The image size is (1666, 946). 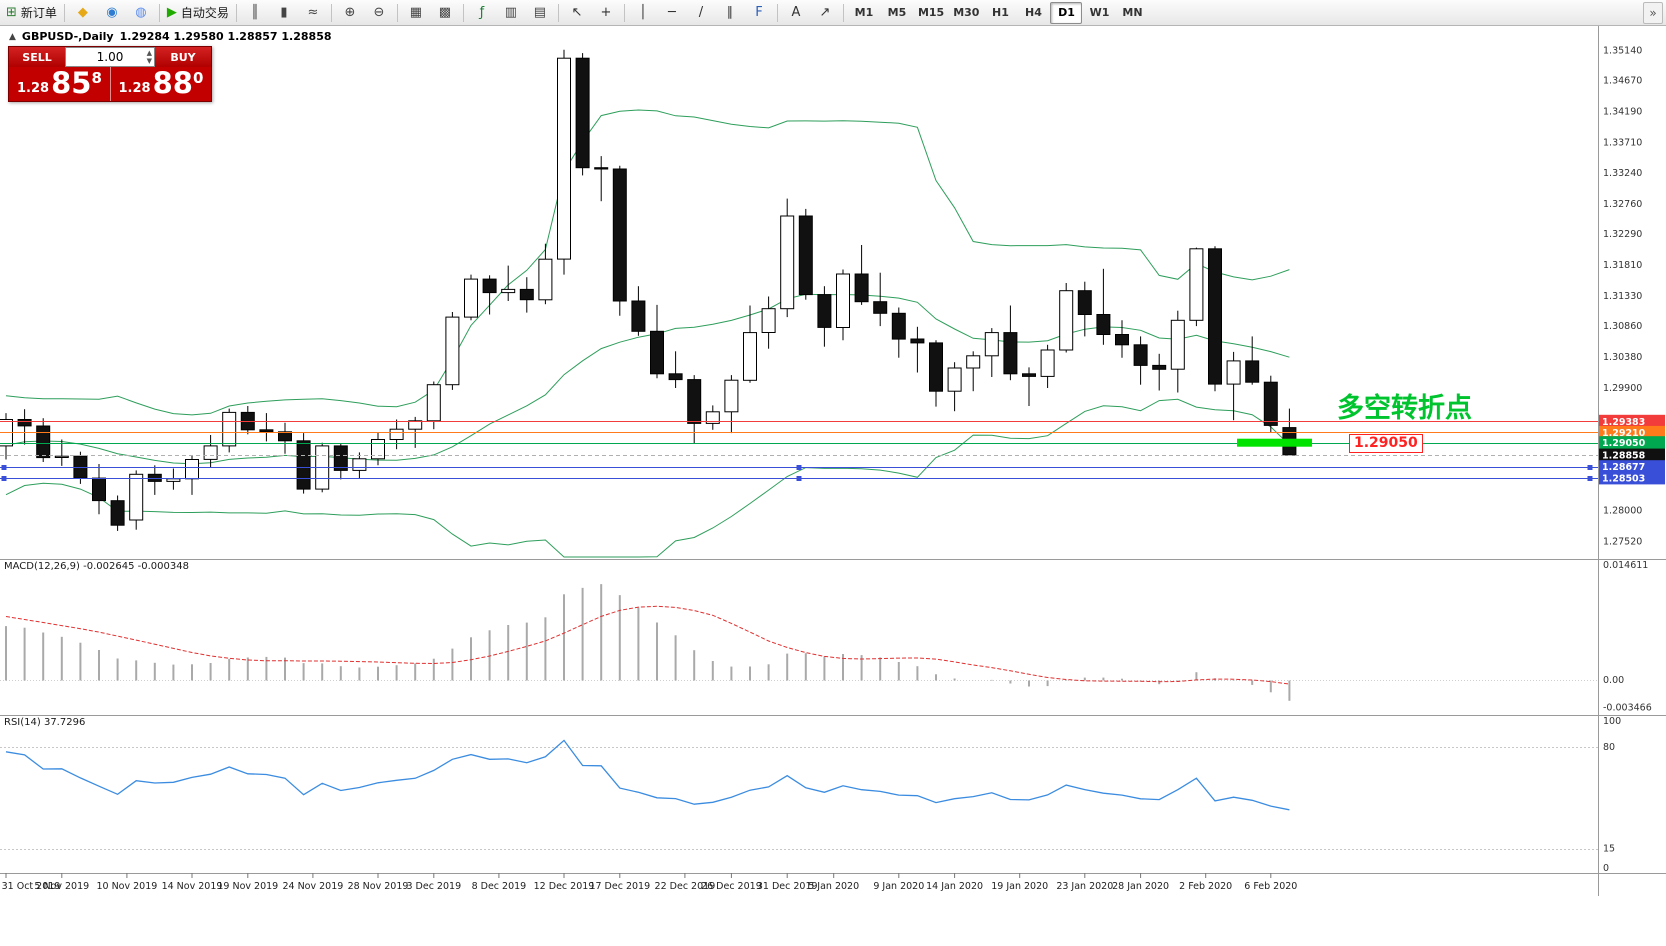 What do you see at coordinates (647, 775) in the screenshot?
I see `rsi-line` at bounding box center [647, 775].